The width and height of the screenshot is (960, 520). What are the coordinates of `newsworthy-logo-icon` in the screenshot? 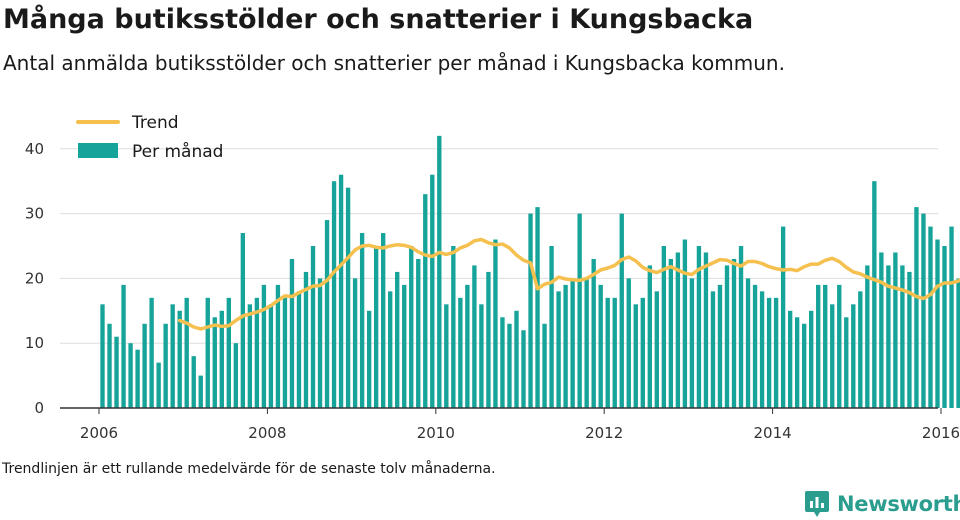 It's located at (817, 504).